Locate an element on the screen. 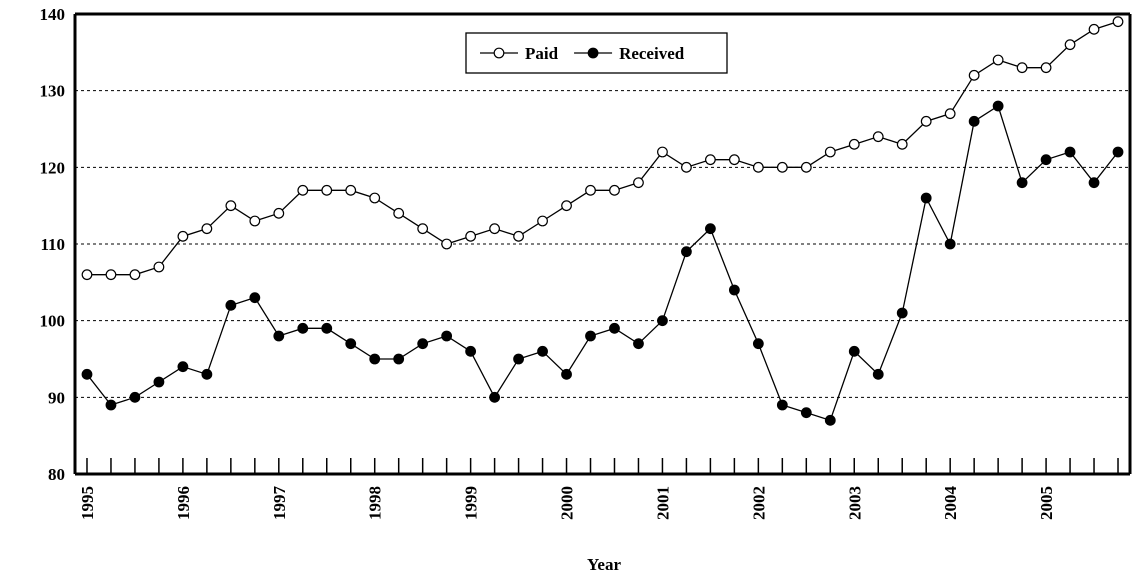 This screenshot has width=1132, height=581. x-tick-label: 2005 is located at coordinates (1046, 503).